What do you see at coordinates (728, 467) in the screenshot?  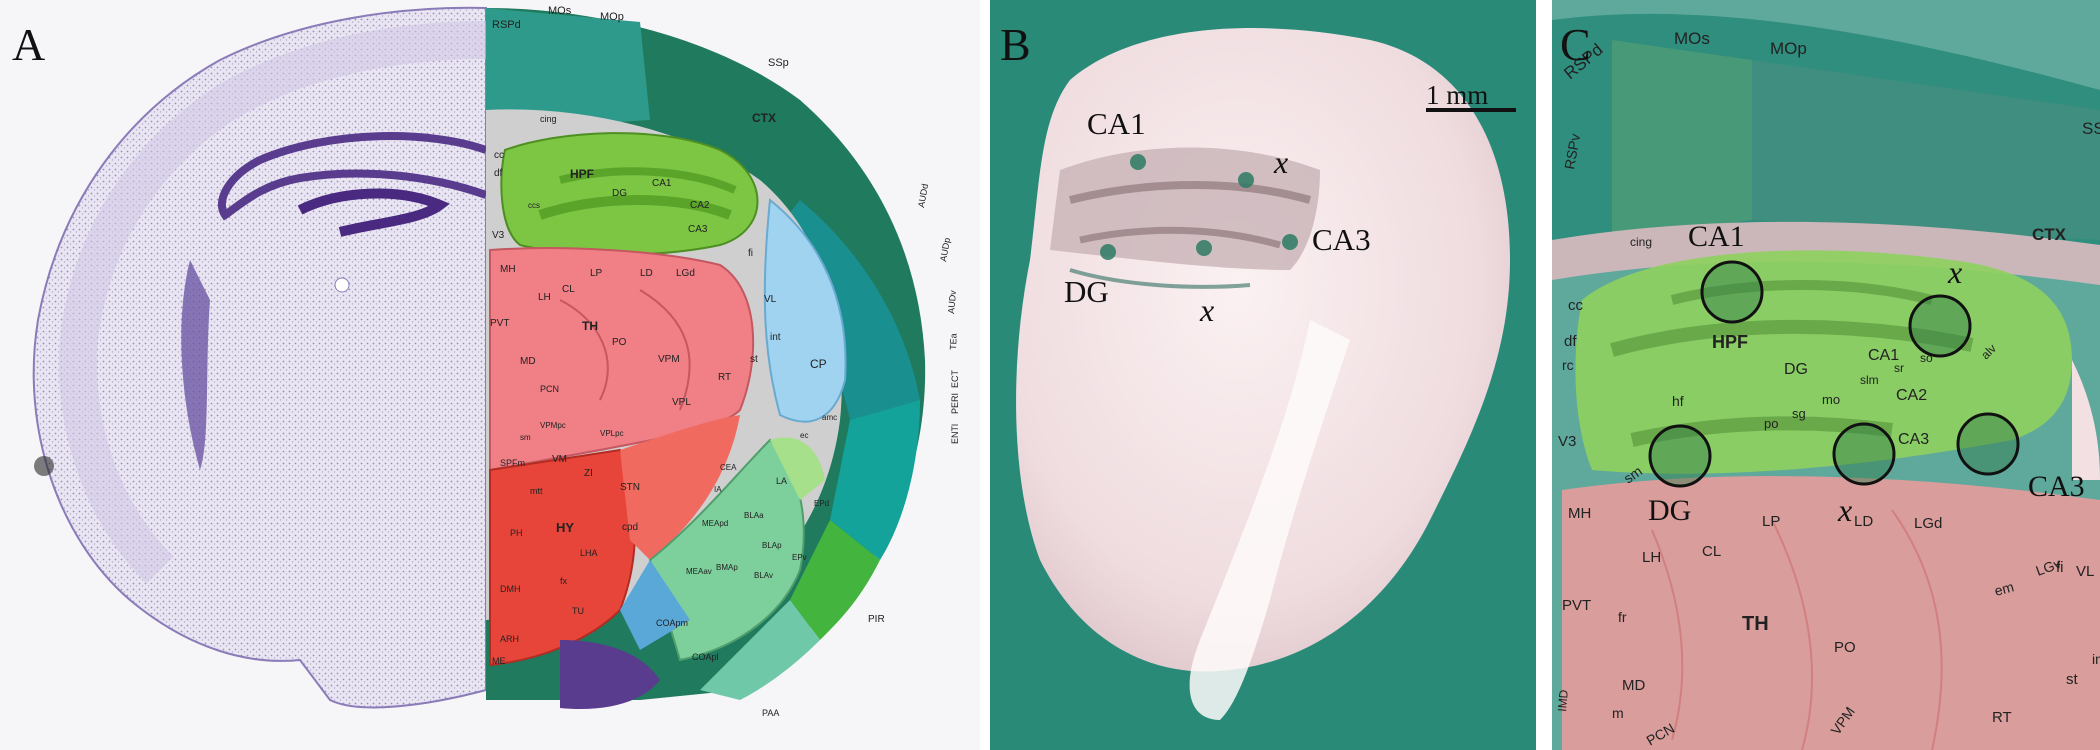 I see `atlas-label: CEA` at bounding box center [728, 467].